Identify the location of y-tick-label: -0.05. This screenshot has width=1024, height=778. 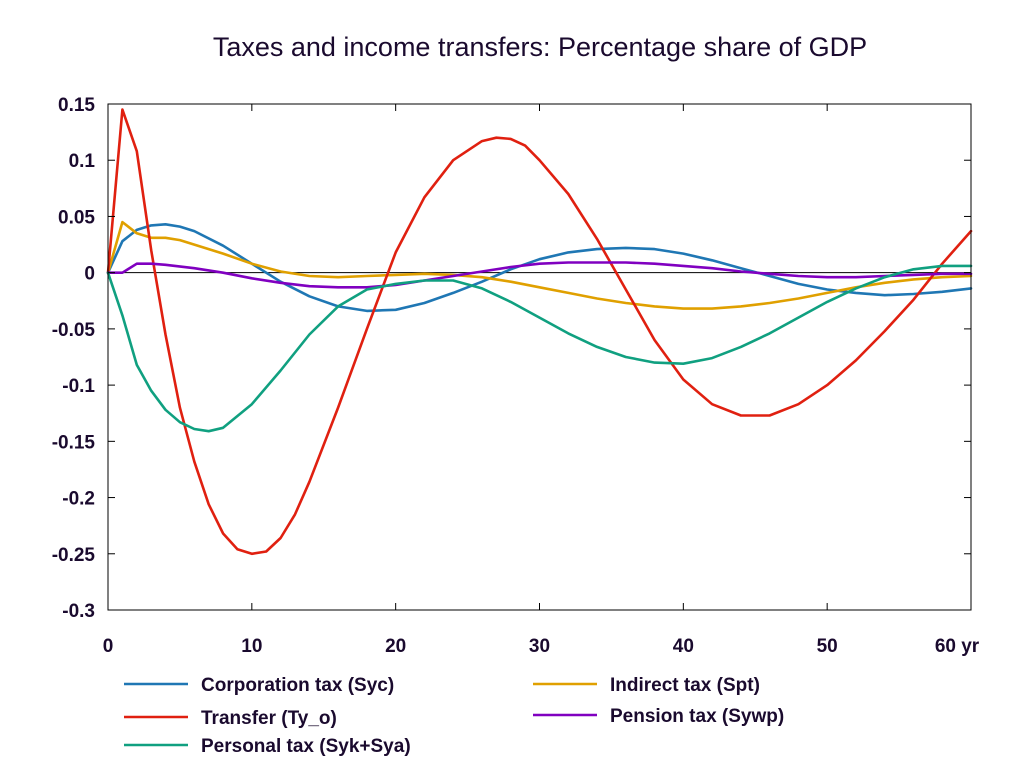
(74, 330).